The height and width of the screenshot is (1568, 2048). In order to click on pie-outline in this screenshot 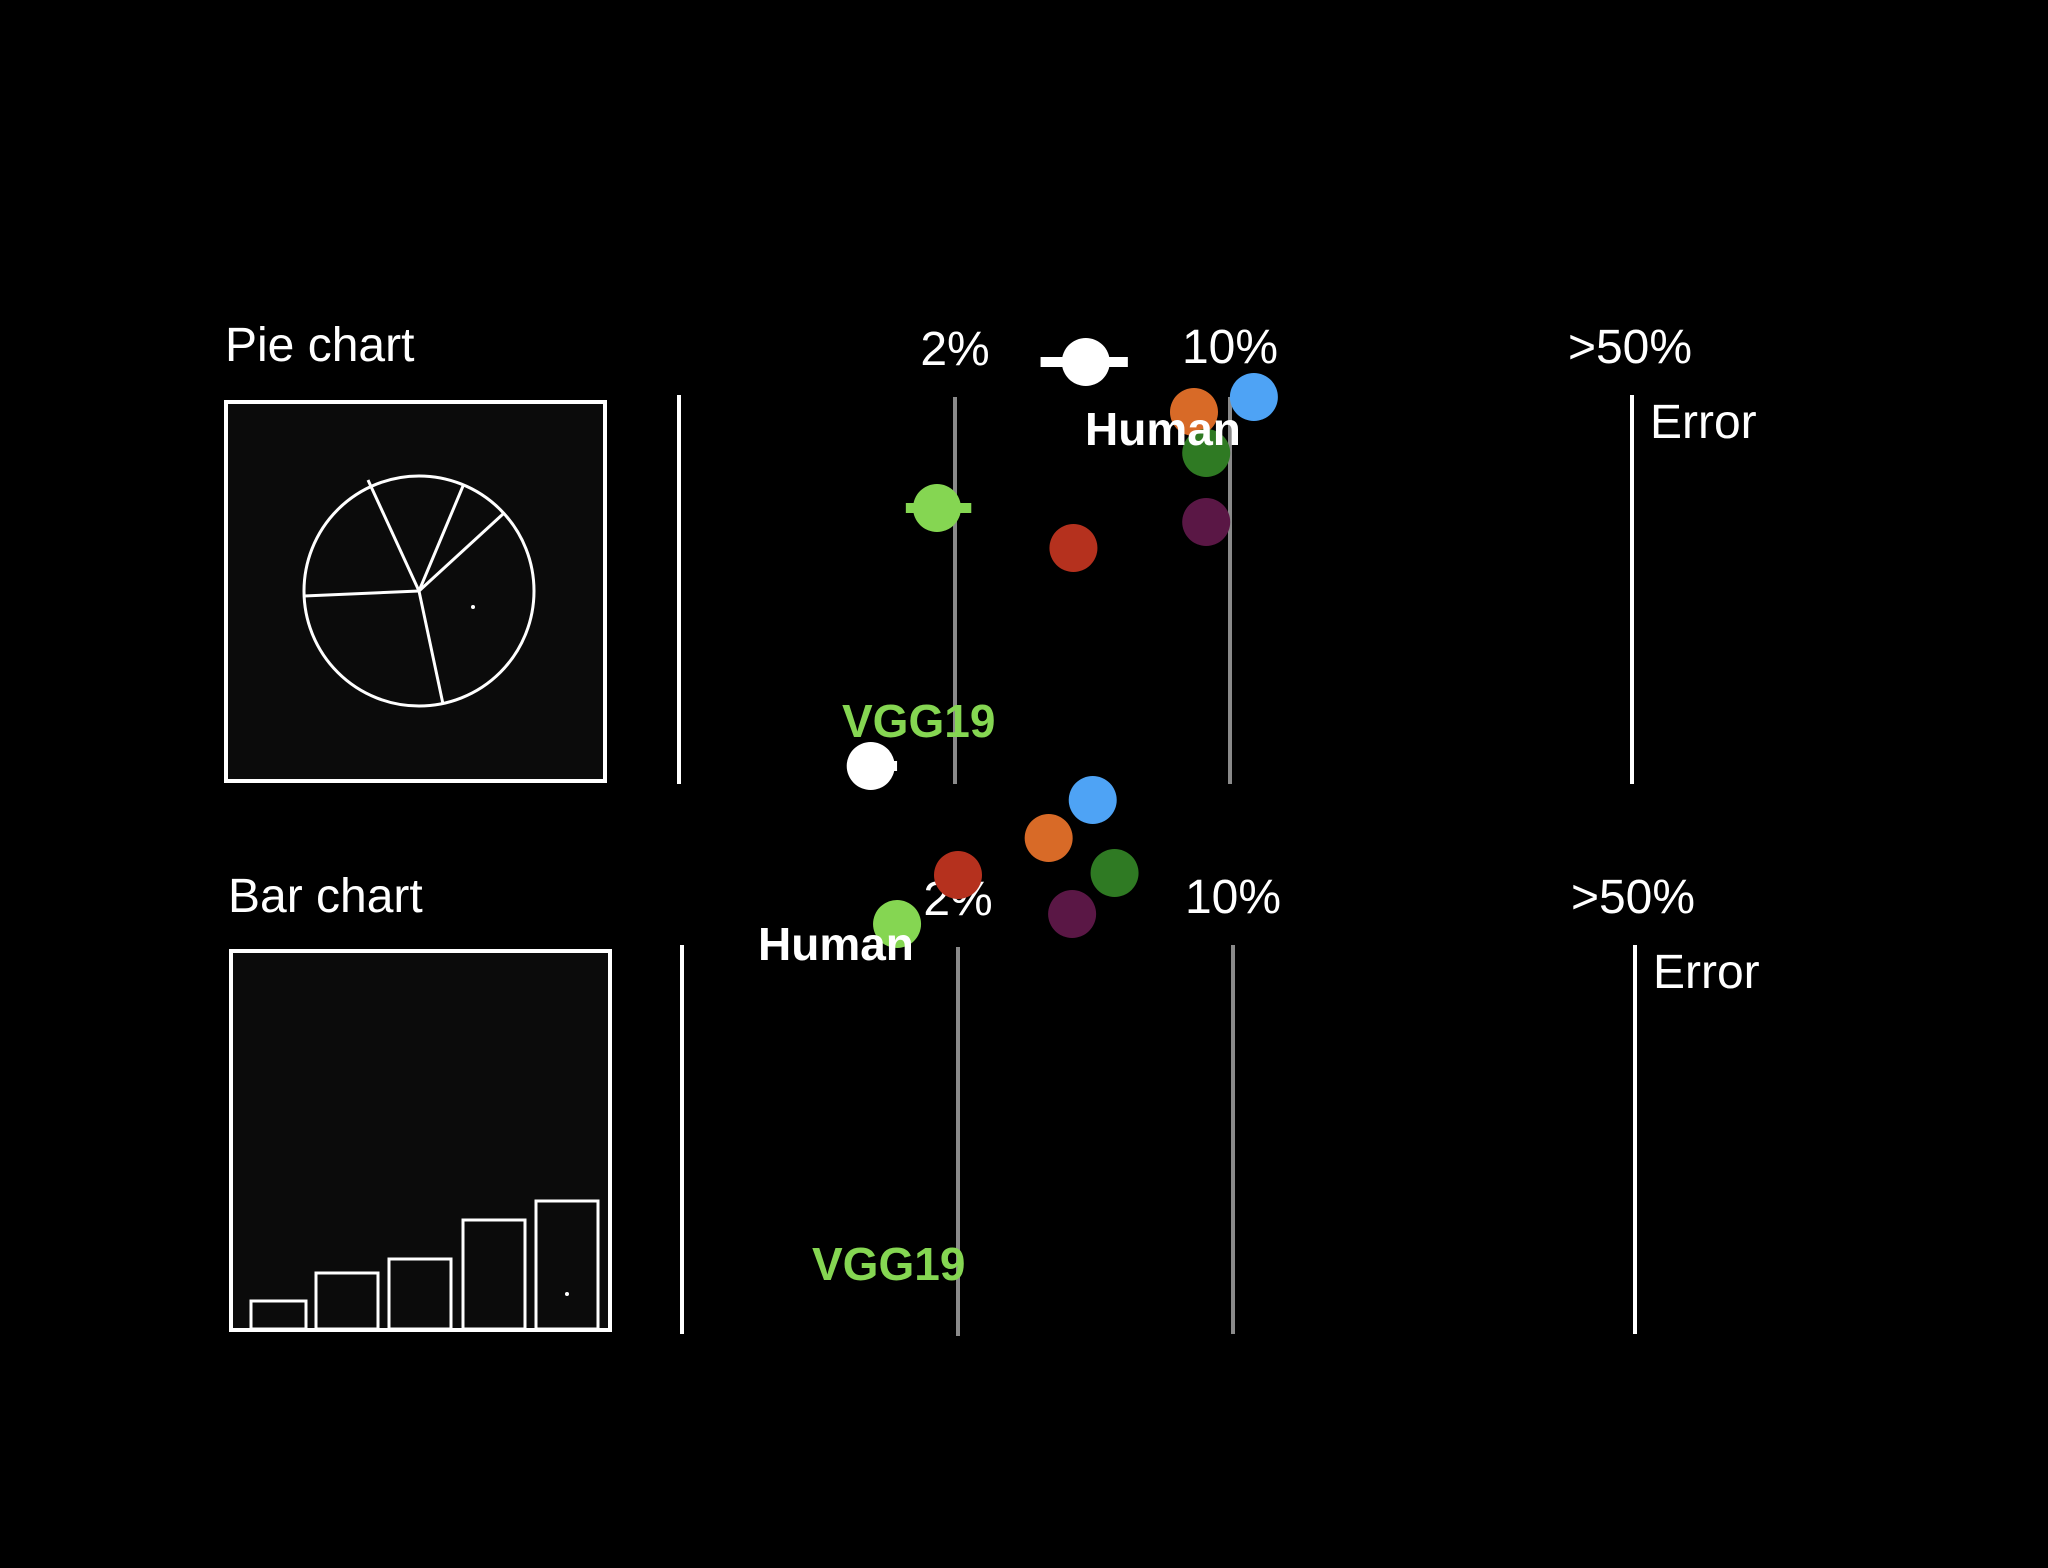, I will do `click(419, 591)`.